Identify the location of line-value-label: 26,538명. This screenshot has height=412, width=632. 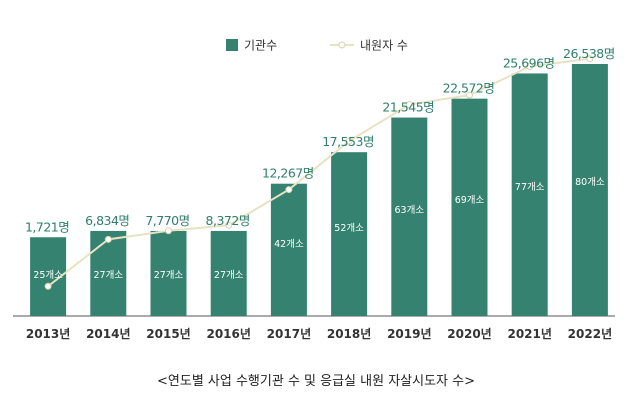
(589, 53).